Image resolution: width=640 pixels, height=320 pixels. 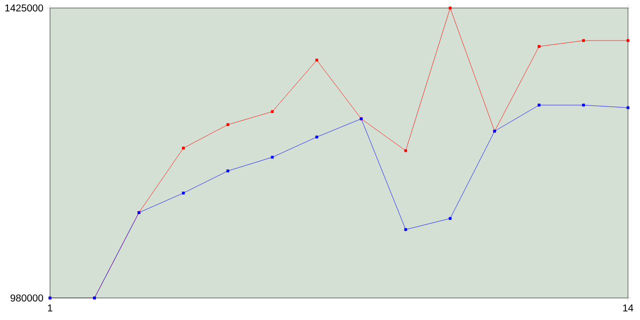 I want to click on y-tick-label: 1425000, so click(x=24, y=8).